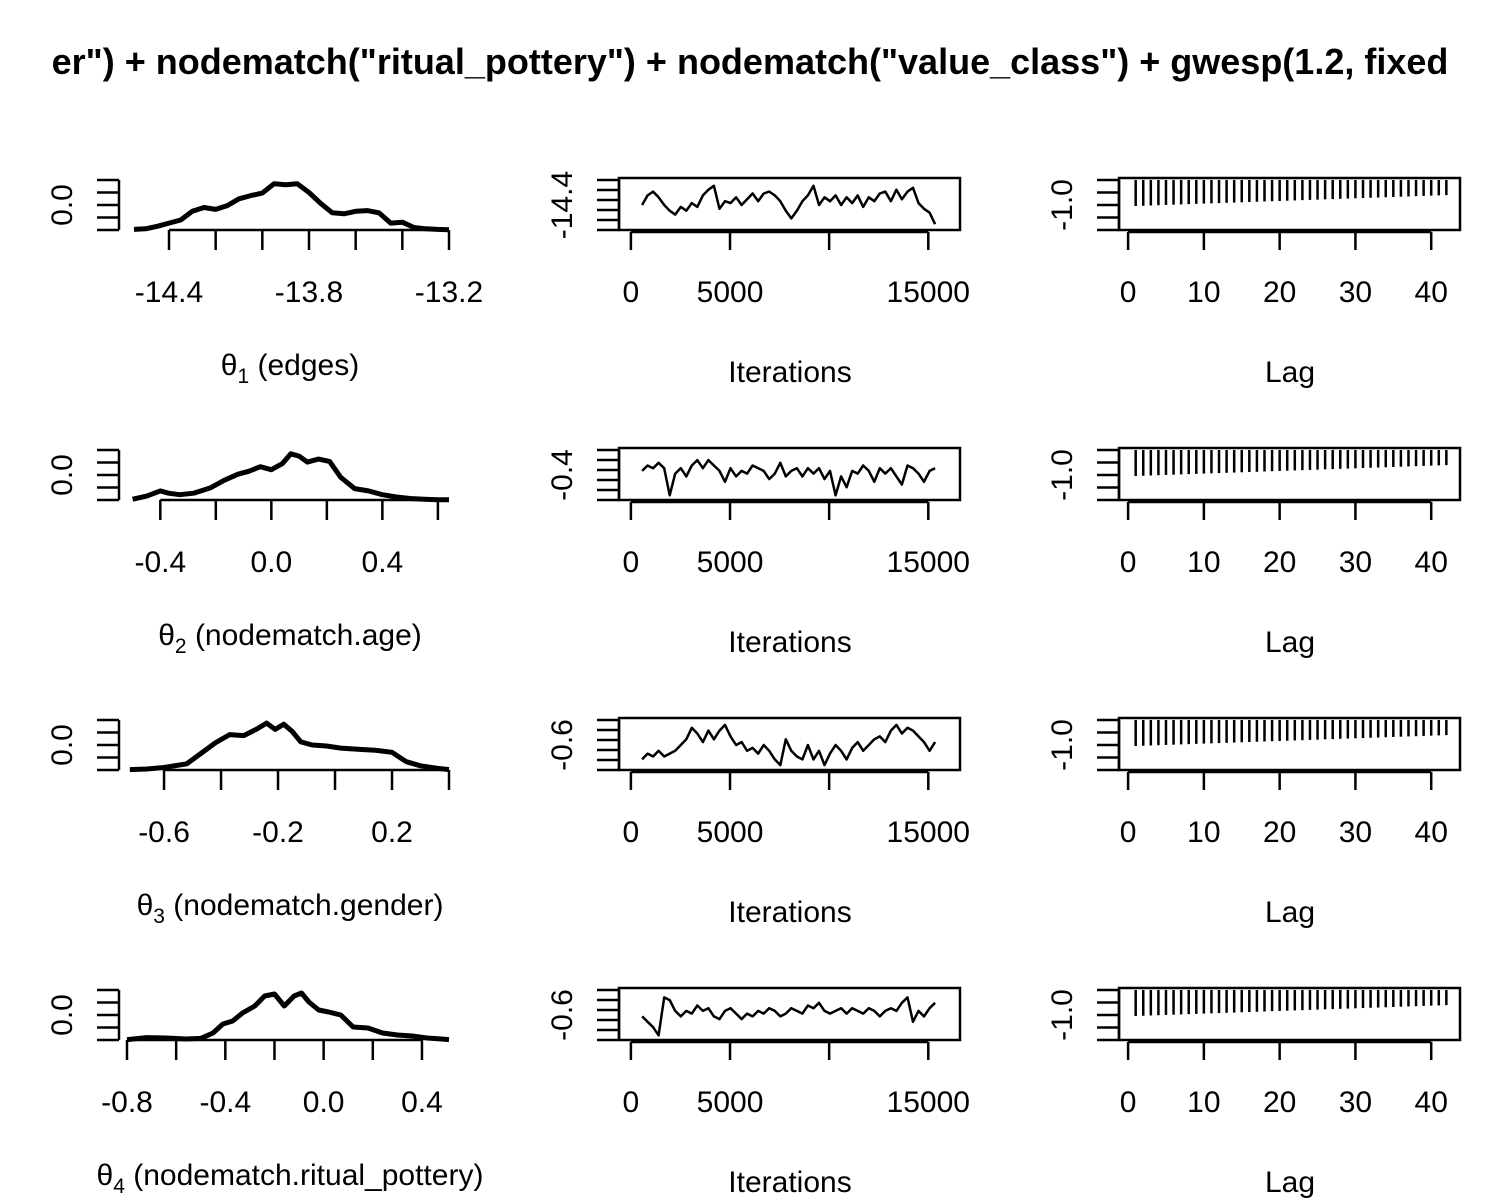  What do you see at coordinates (304, 635) in the screenshot?
I see `param-name: (nodematch.age)` at bounding box center [304, 635].